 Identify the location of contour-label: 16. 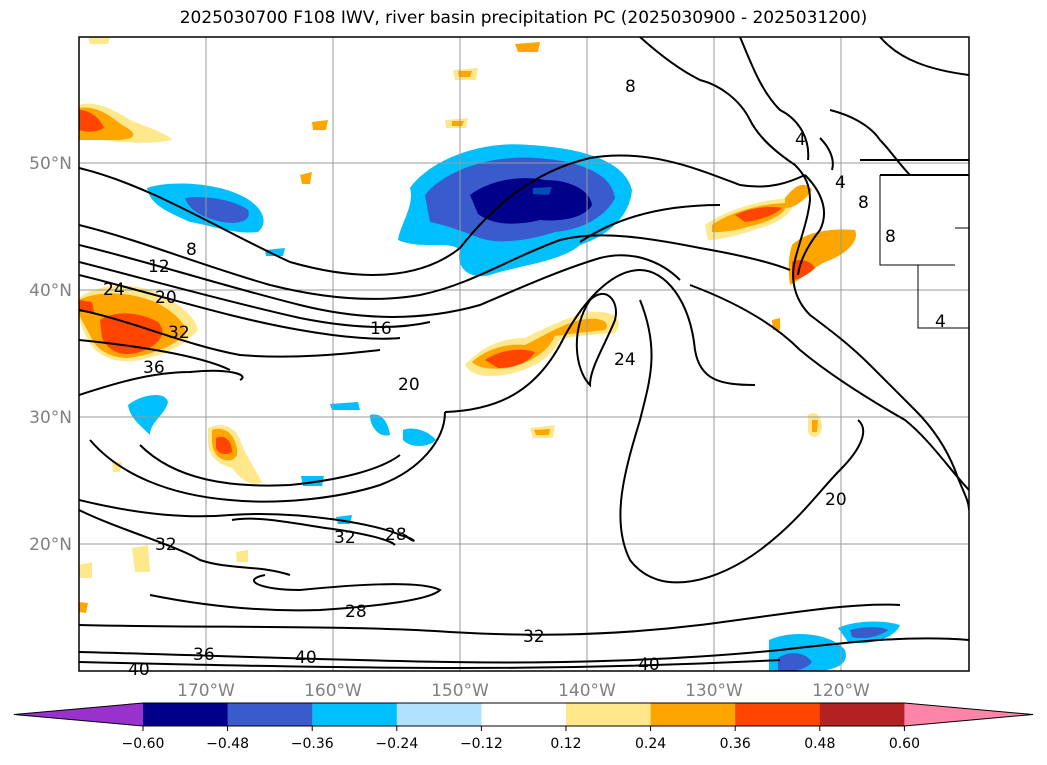
(381, 329).